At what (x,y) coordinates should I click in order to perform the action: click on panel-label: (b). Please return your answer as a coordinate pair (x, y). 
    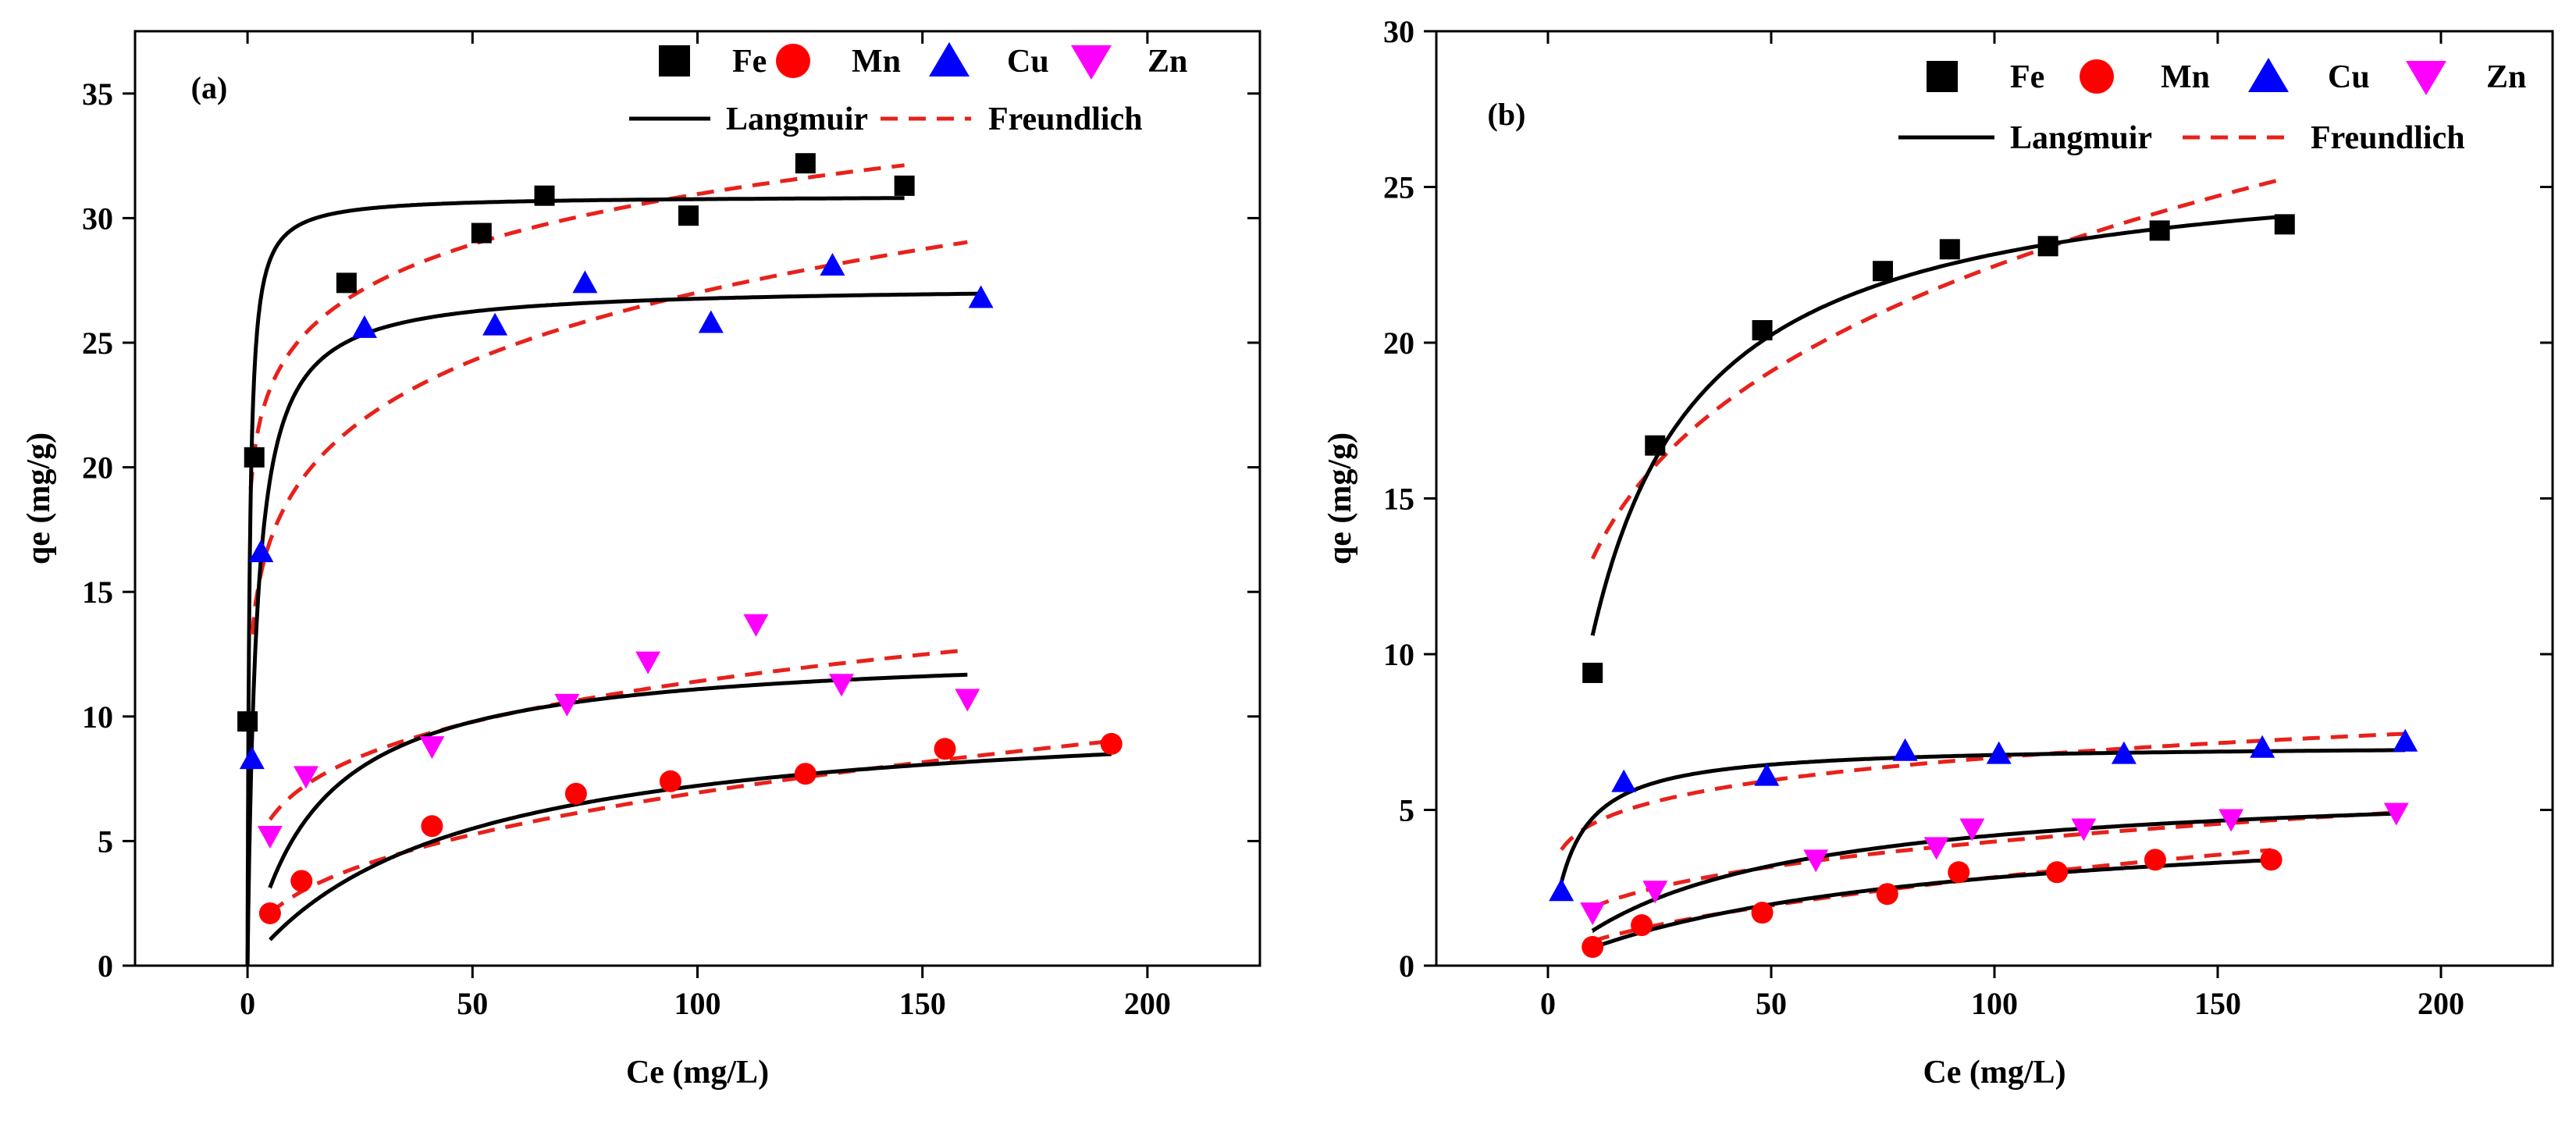
    Looking at the image, I should click on (1507, 114).